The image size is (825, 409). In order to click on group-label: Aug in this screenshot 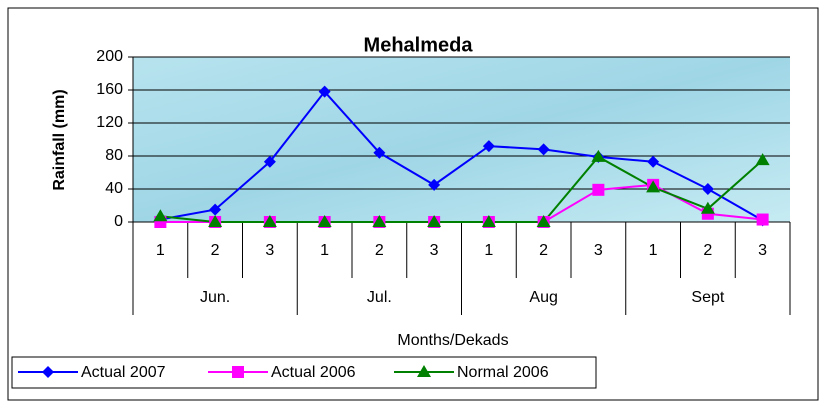, I will do `click(543, 297)`.